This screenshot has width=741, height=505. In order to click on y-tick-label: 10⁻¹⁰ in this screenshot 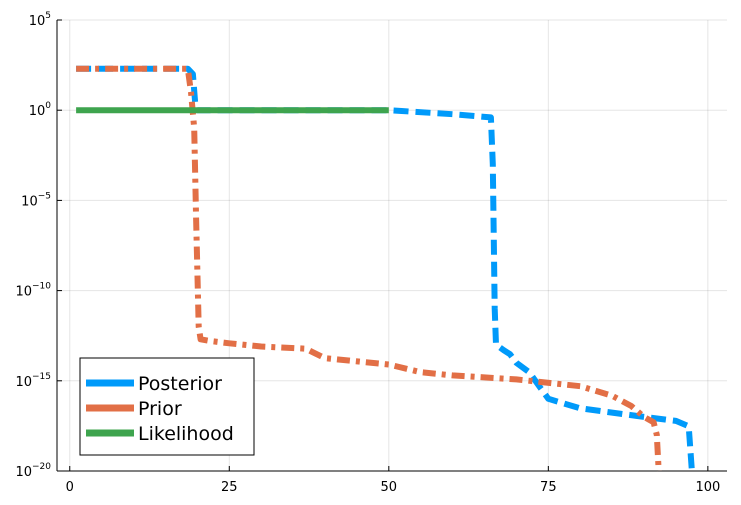, I will do `click(33, 291)`.